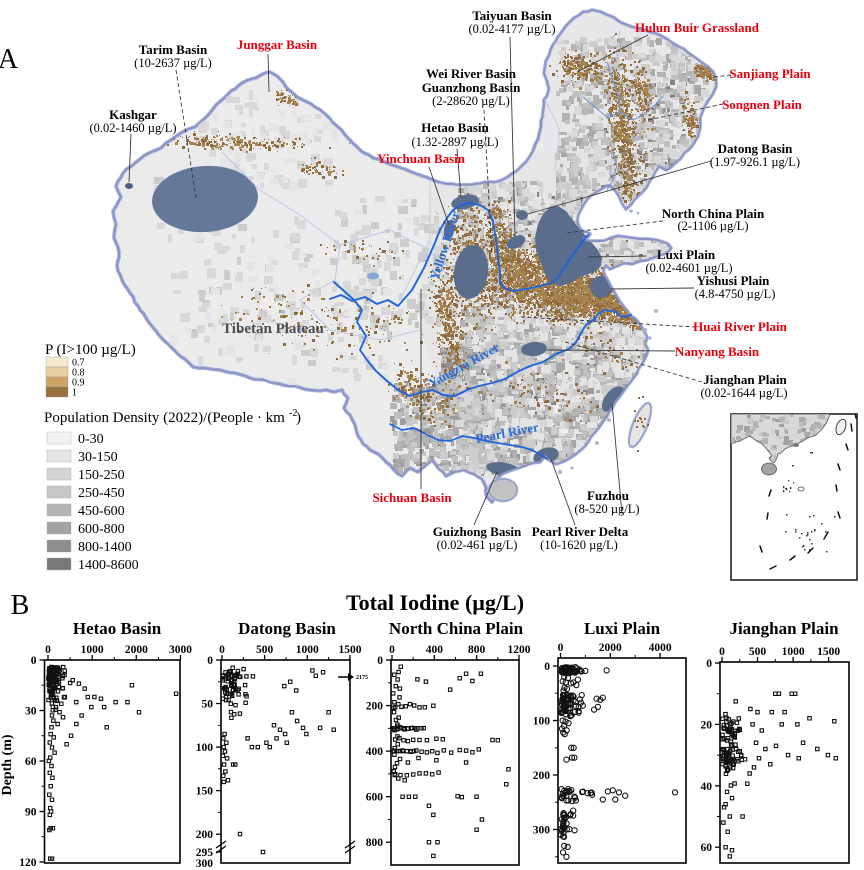 The width and height of the screenshot is (864, 870). What do you see at coordinates (208, 705) in the screenshot?
I see `svg-text: 50` at bounding box center [208, 705].